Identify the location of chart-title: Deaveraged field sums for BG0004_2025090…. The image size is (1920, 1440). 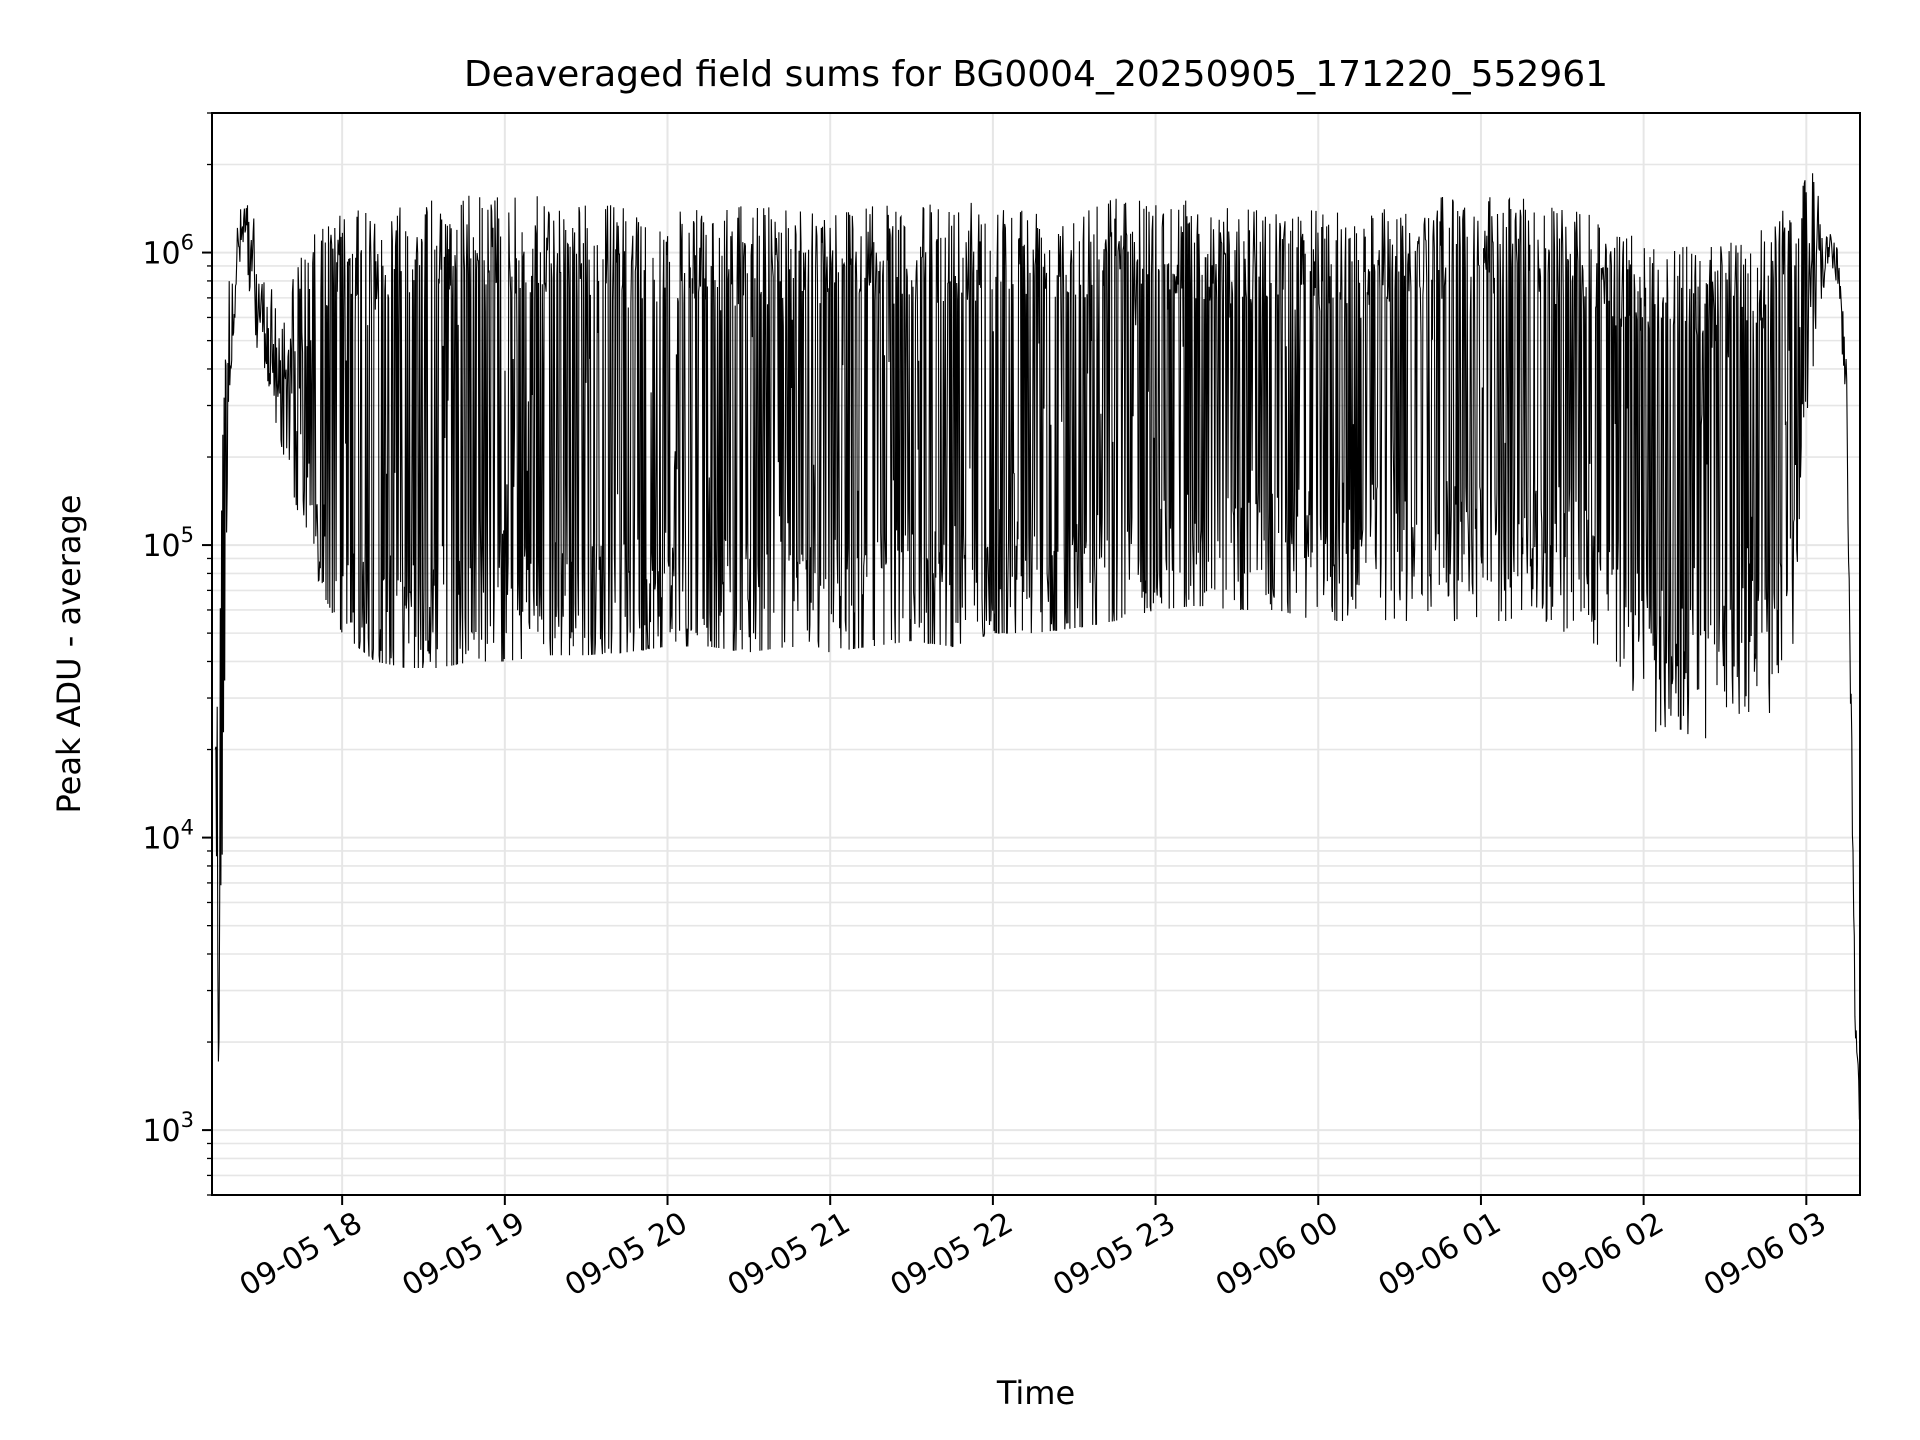
(1036, 74).